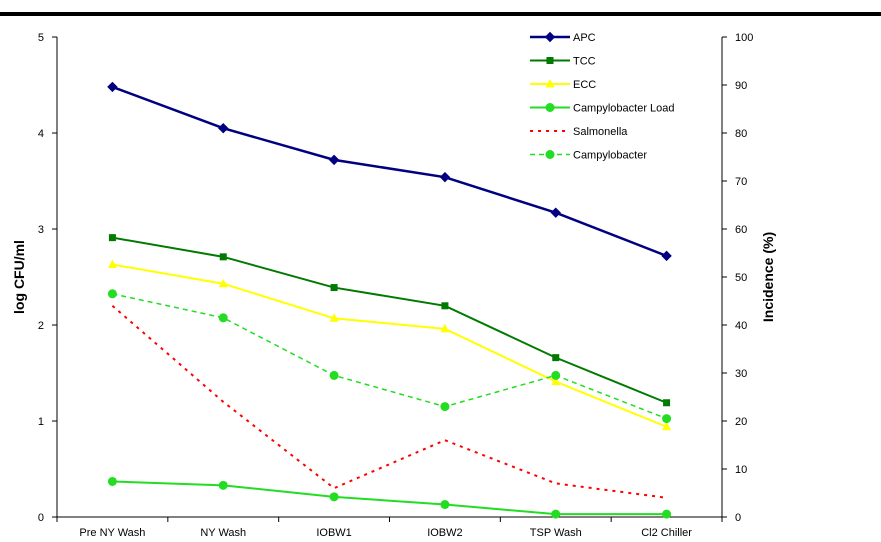 The image size is (881, 542). What do you see at coordinates (741, 86) in the screenshot?
I see `y-right-tick-label: 90` at bounding box center [741, 86].